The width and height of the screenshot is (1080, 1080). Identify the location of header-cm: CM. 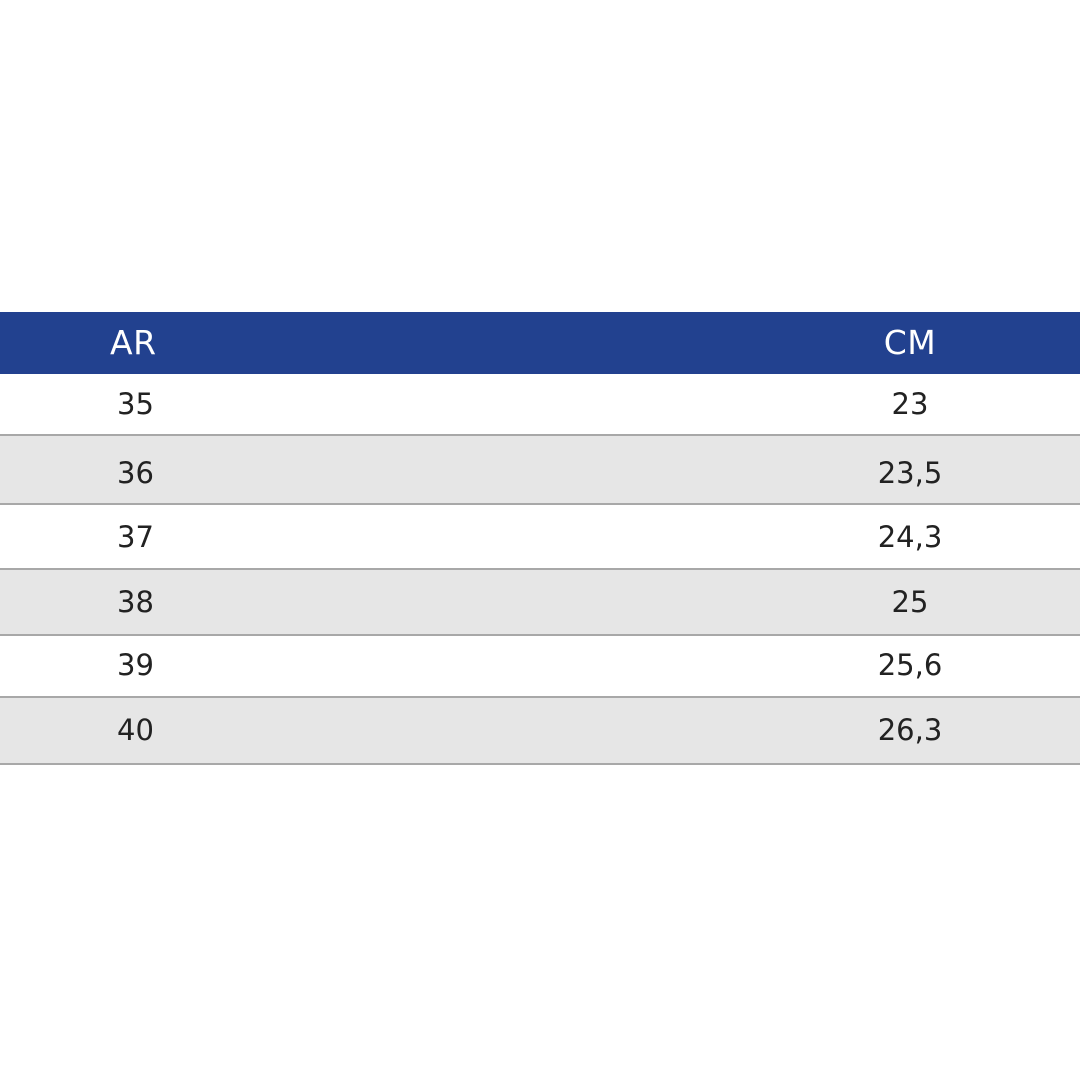
(910, 342).